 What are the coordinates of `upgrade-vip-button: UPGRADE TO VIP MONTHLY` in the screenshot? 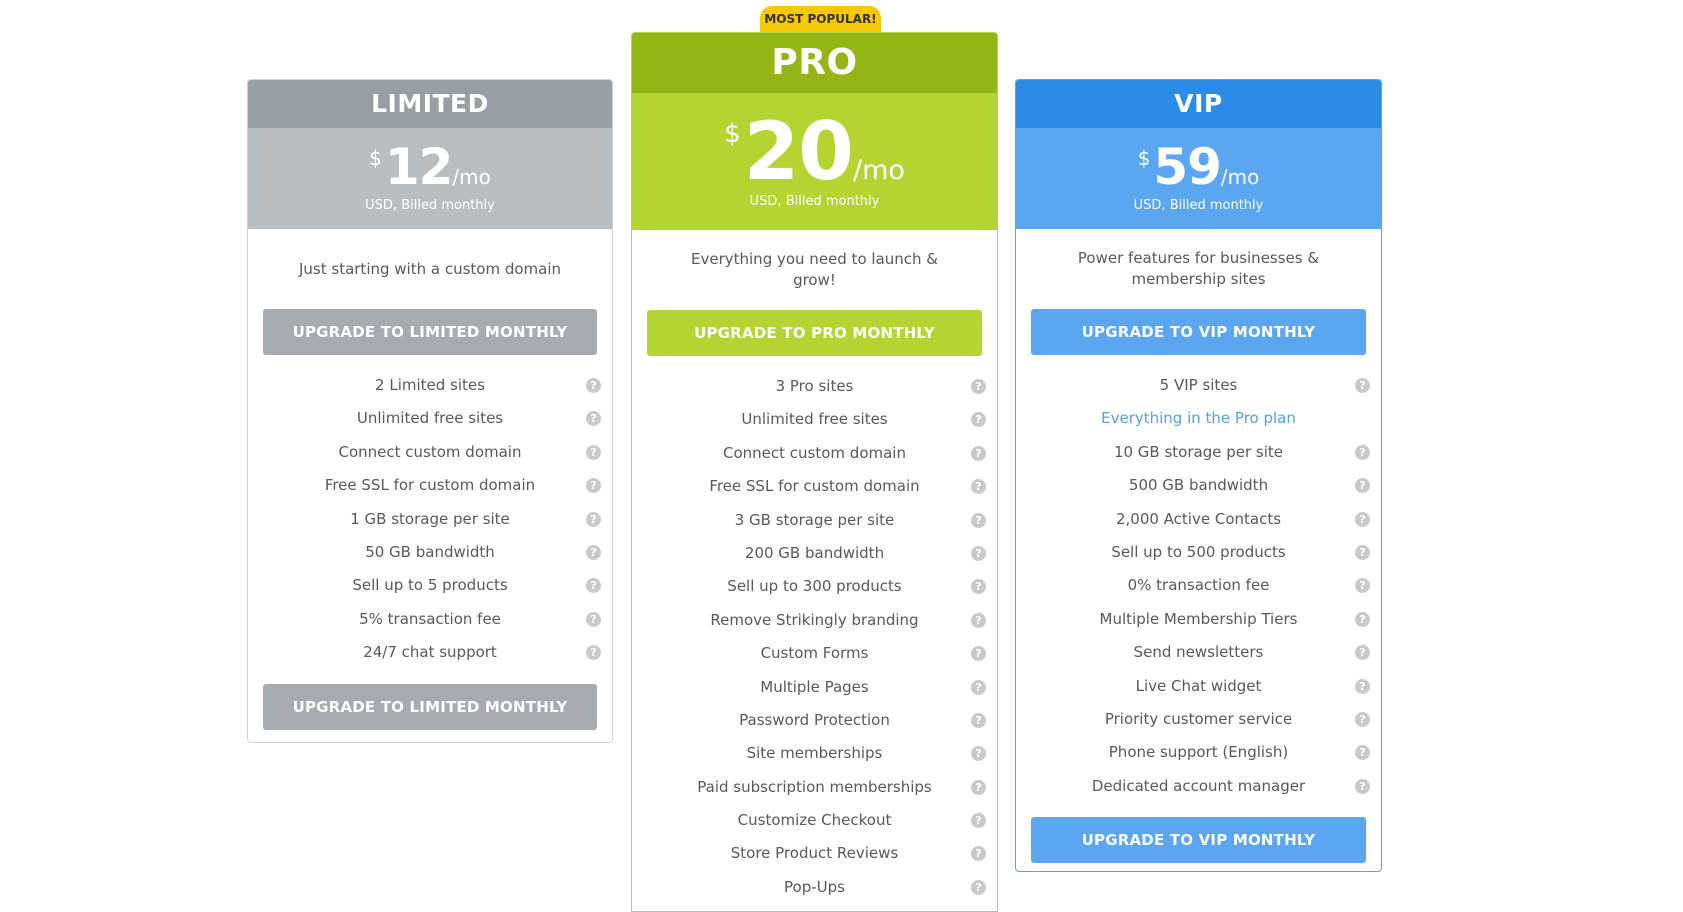 It's located at (1198, 332).